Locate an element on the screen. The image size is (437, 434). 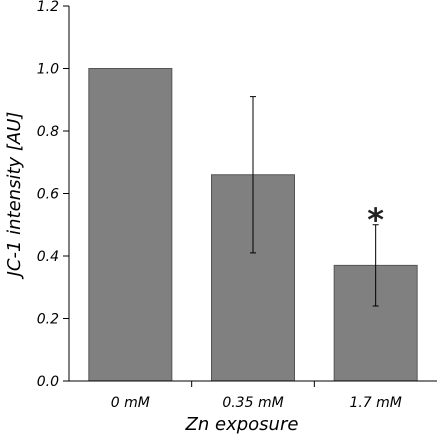
significance-marker-2: * is located at coordinates (375, 220).